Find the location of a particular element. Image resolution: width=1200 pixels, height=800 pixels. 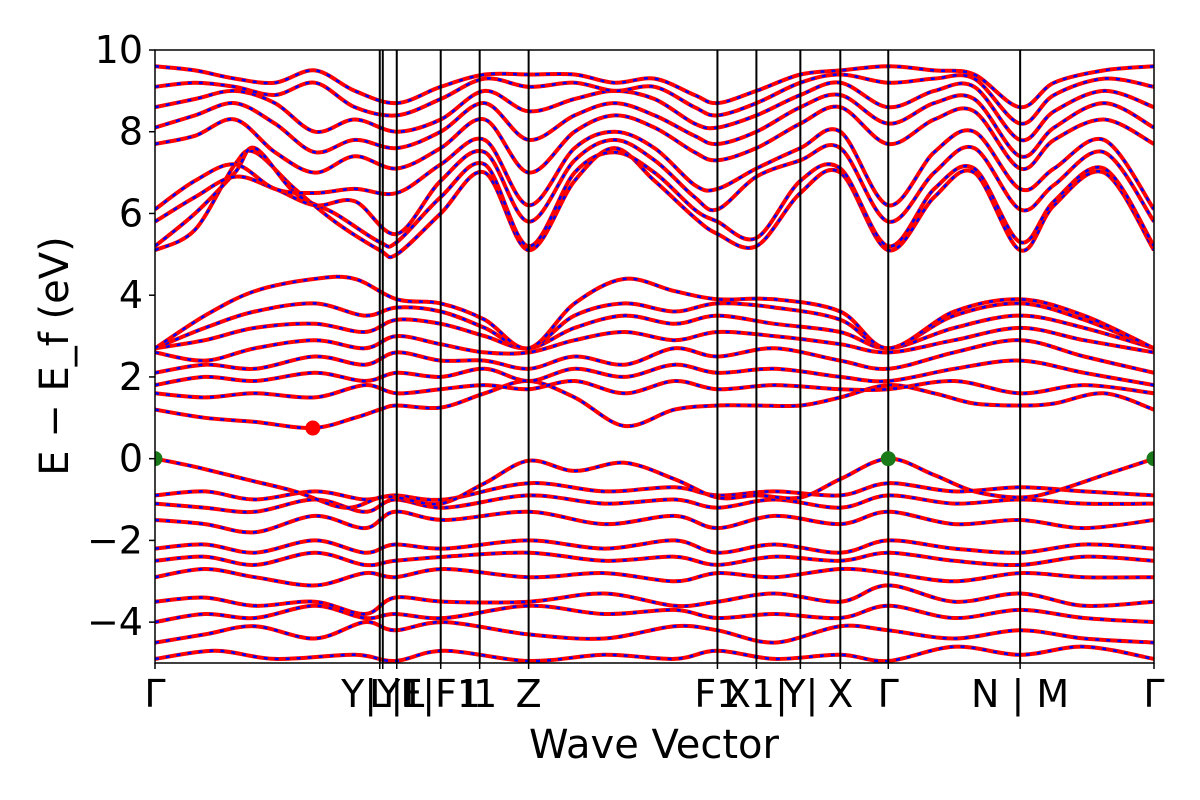

band-11-spin-down is located at coordinates (654, 404).